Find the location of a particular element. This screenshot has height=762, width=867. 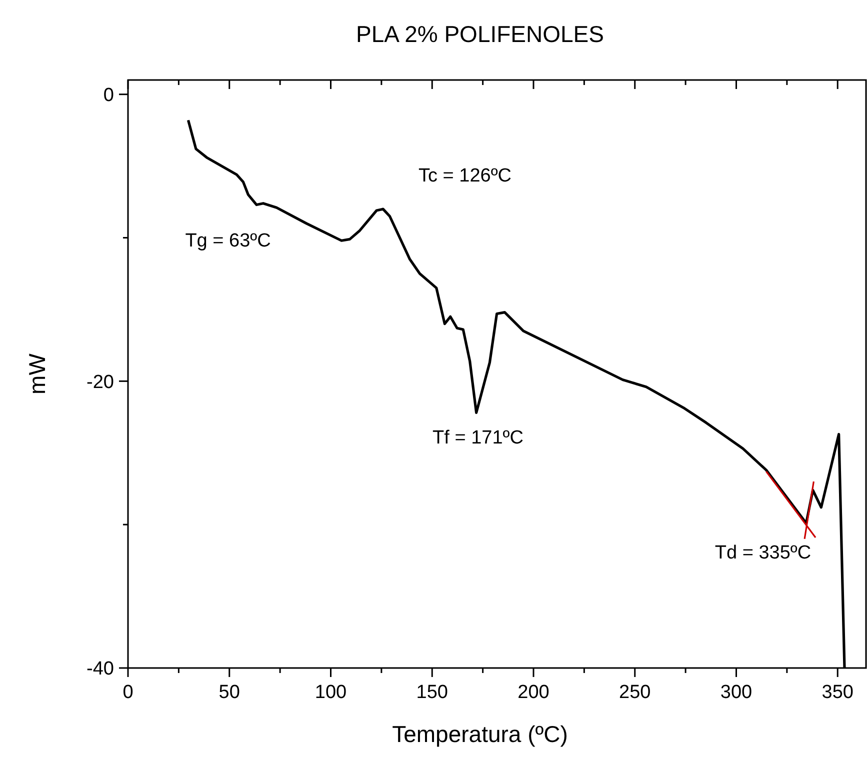

y-axis-title: mW is located at coordinates (37, 373).